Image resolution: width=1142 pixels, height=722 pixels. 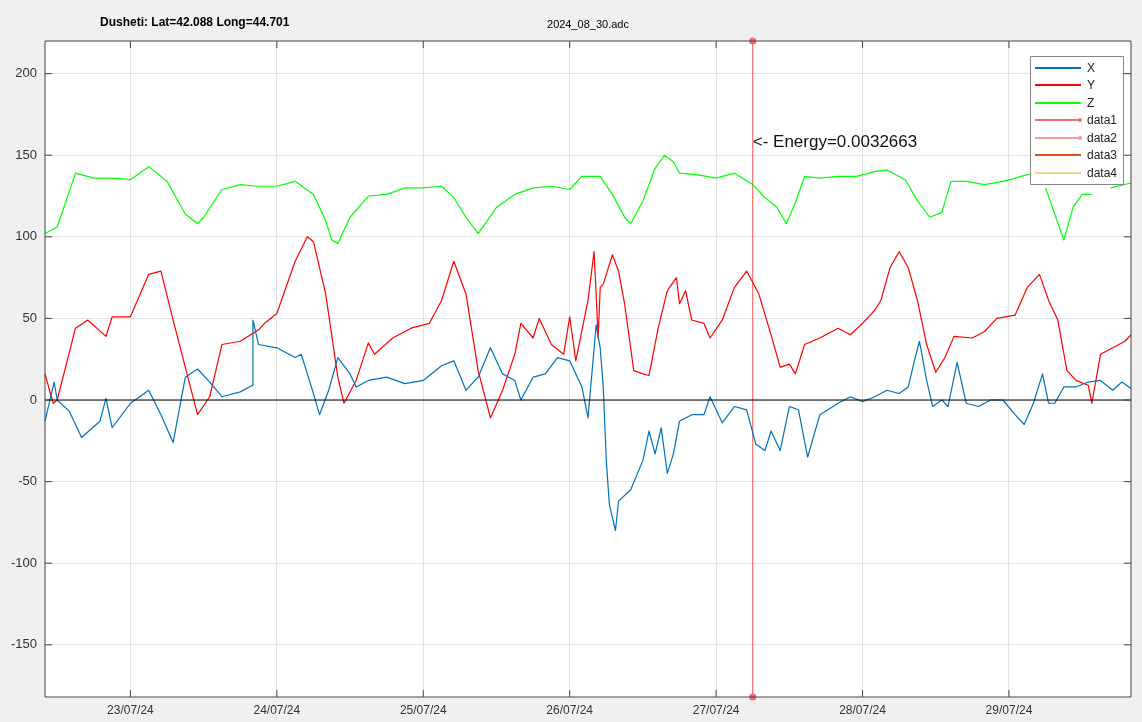 I want to click on legend-label: Y, so click(x=1090, y=85).